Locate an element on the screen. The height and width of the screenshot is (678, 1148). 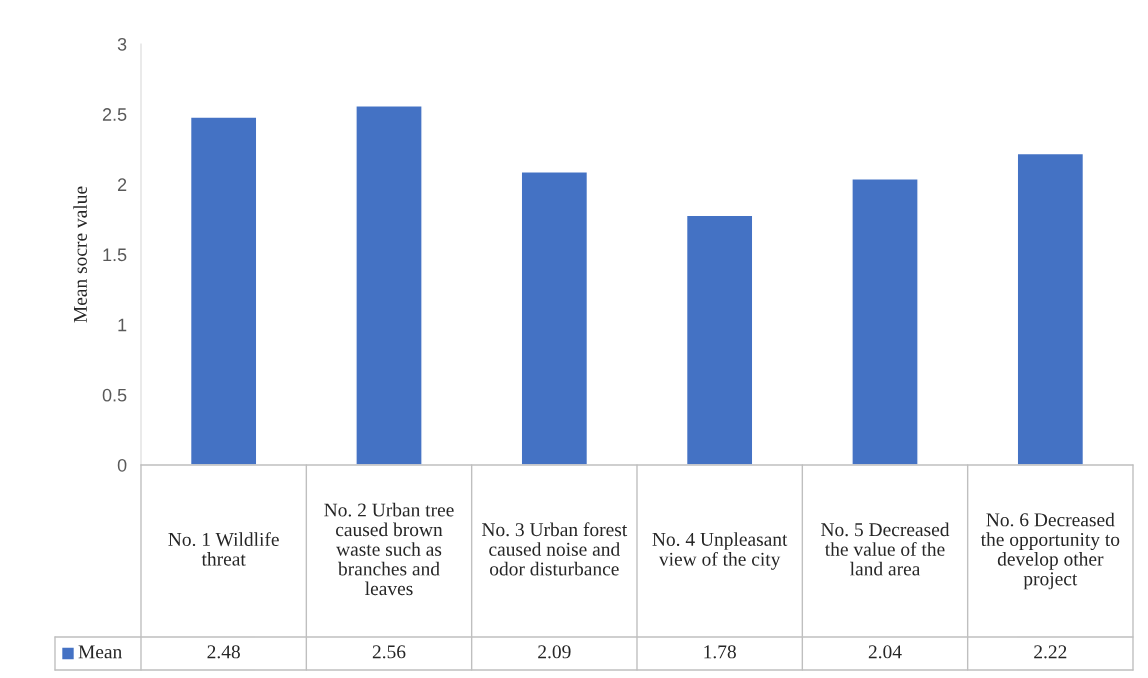
x-tick-label: No. 4 Unpleasant view of the city is located at coordinates (720, 551).